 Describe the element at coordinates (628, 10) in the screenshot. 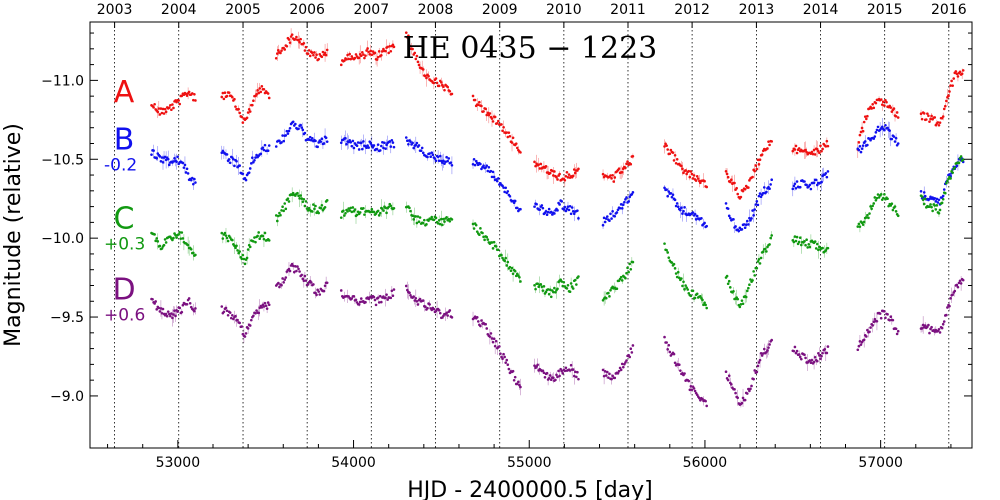

I see `top-year-label: 2011` at that location.